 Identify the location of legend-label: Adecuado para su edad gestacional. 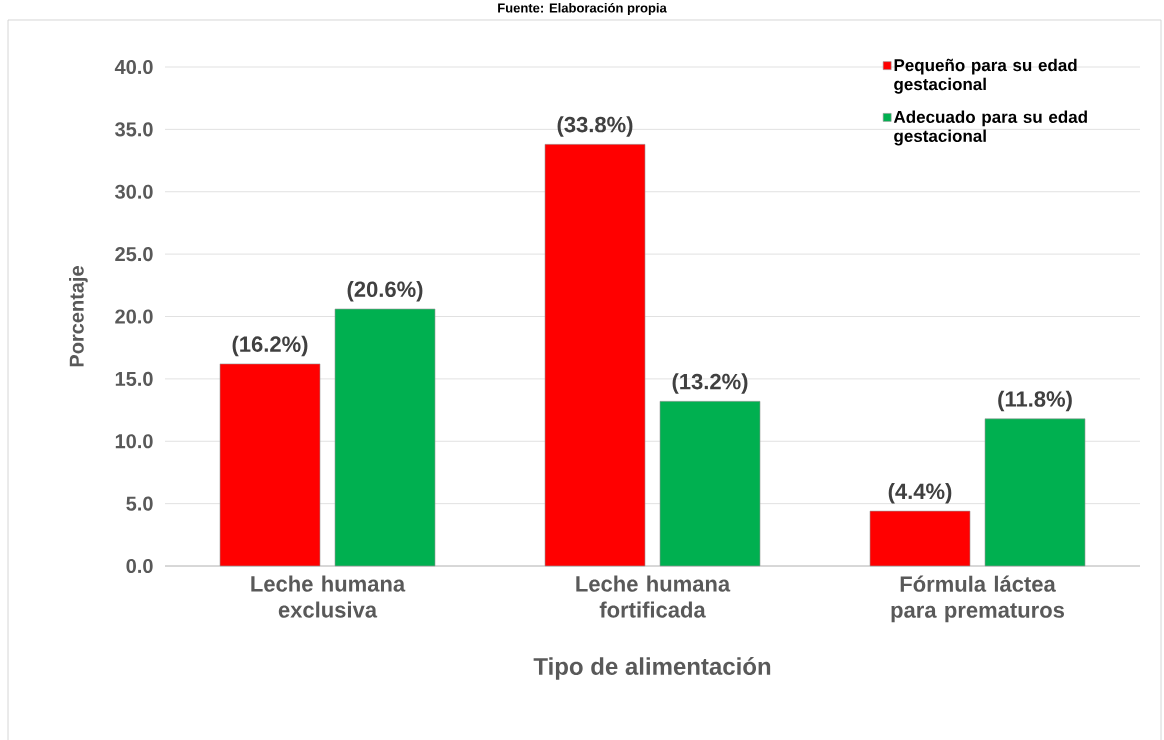
(990, 128).